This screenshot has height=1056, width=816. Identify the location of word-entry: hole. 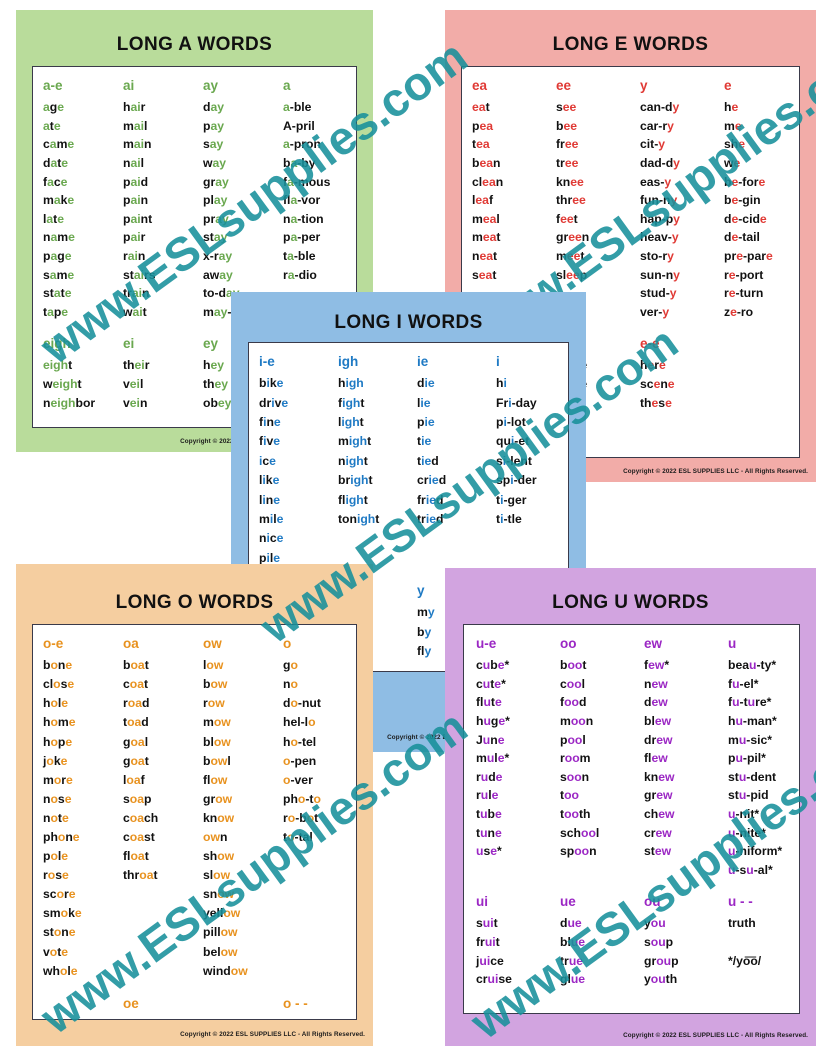
(56, 703).